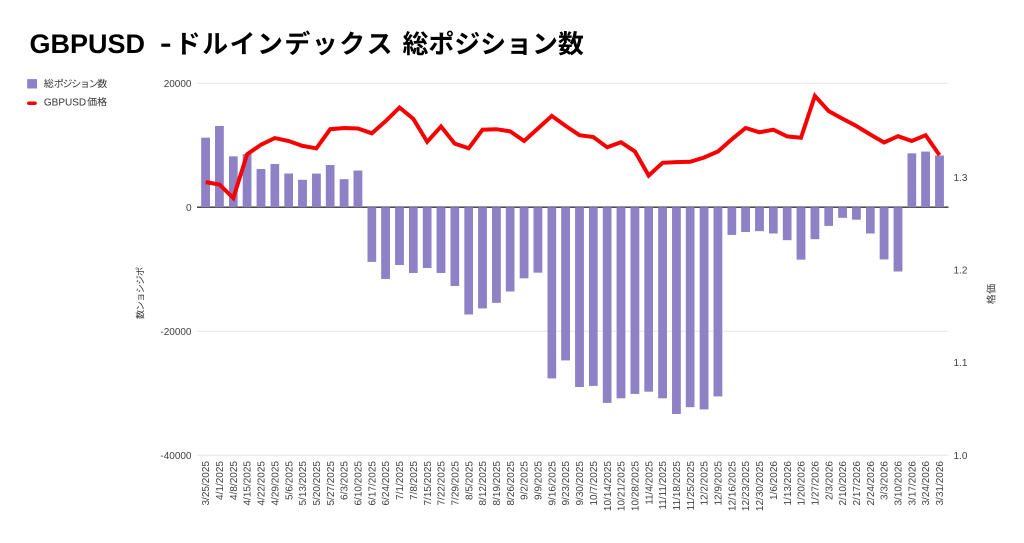  What do you see at coordinates (442, 483) in the screenshot?
I see `svg-text: 7/22/2025` at bounding box center [442, 483].